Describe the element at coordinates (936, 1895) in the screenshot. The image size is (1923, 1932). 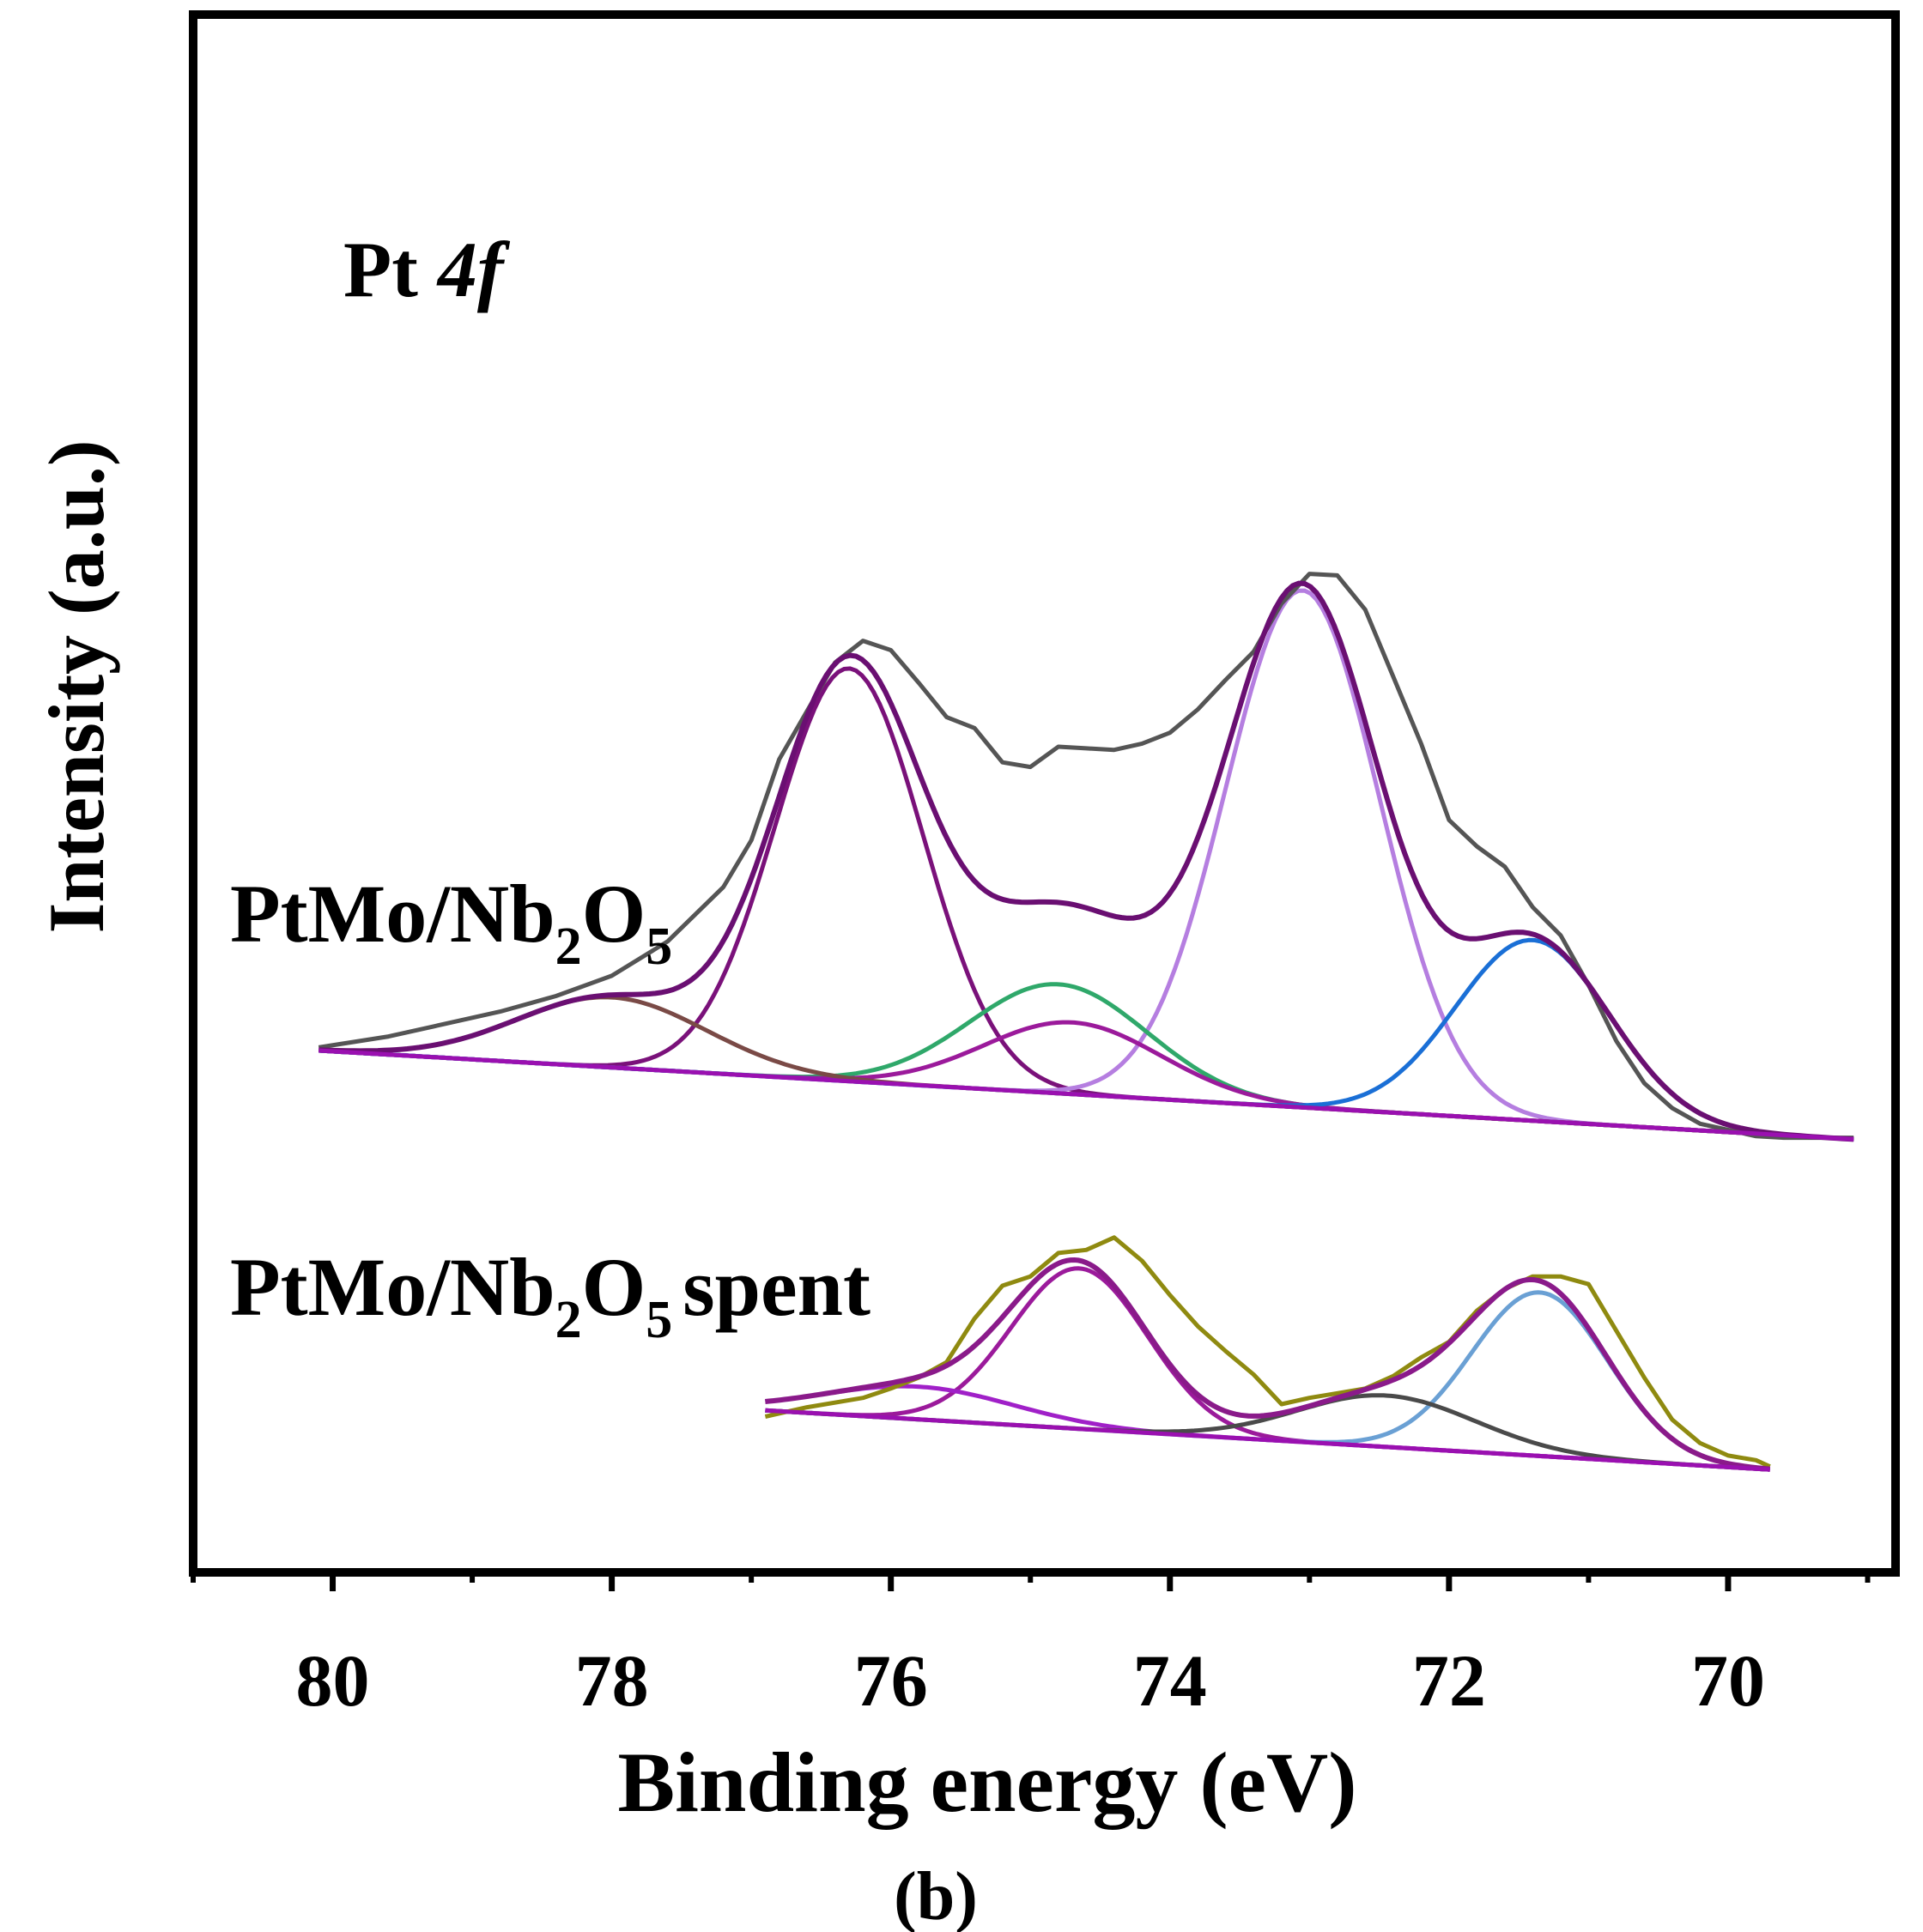
I see `panel-label: (b)` at that location.